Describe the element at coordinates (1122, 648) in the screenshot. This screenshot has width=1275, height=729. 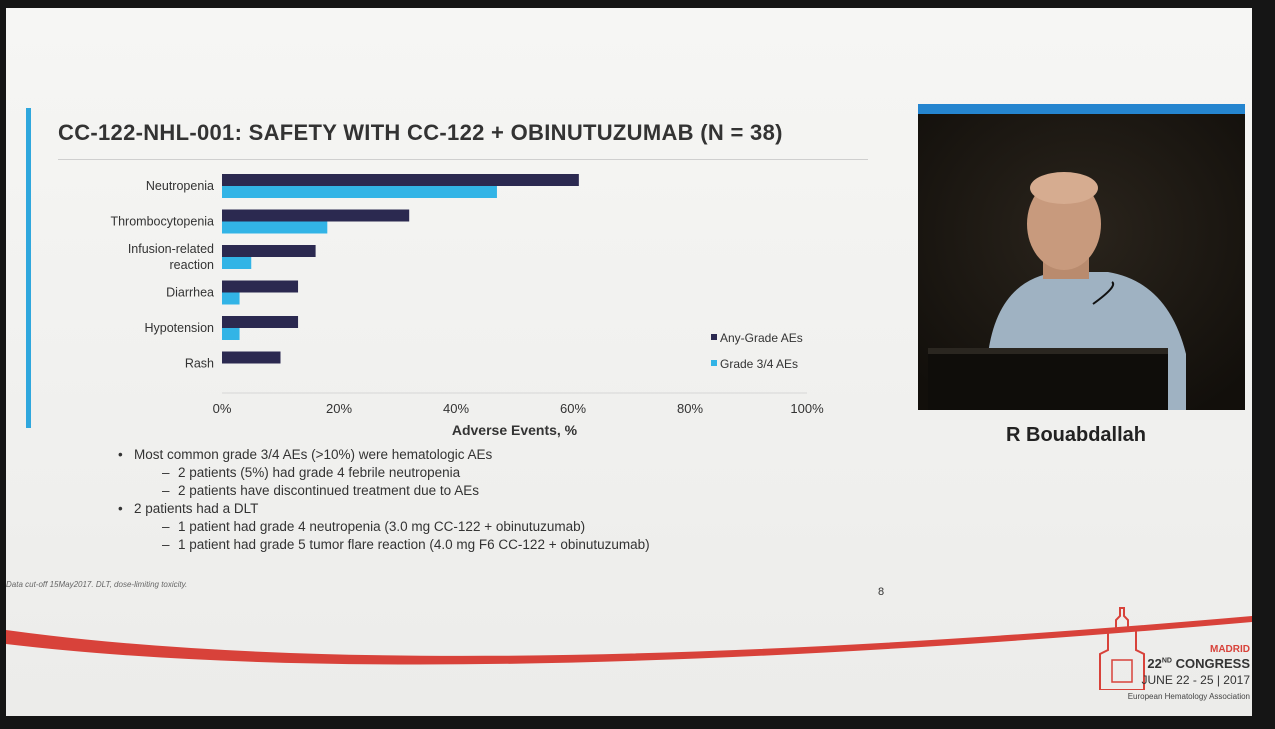
I see `building-icon` at that location.